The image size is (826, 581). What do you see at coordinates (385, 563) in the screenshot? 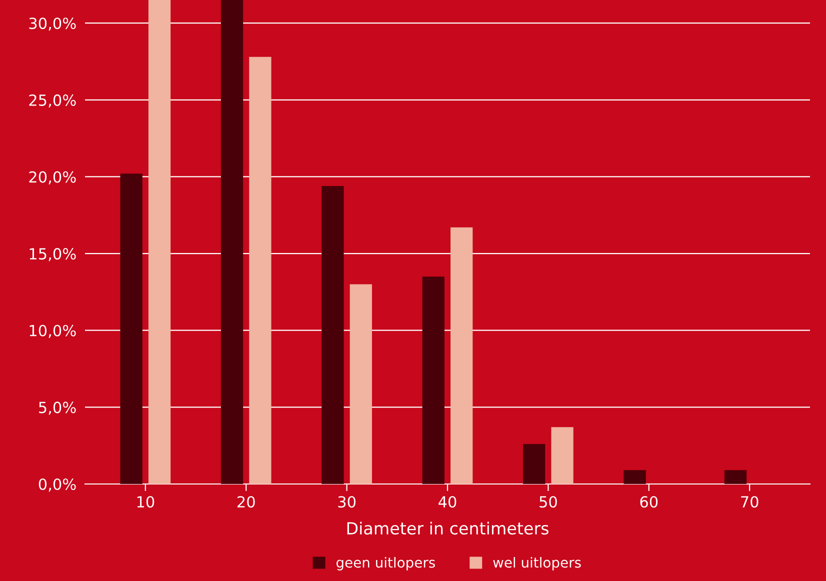
I see `legend-label: geen uitlopers` at bounding box center [385, 563].